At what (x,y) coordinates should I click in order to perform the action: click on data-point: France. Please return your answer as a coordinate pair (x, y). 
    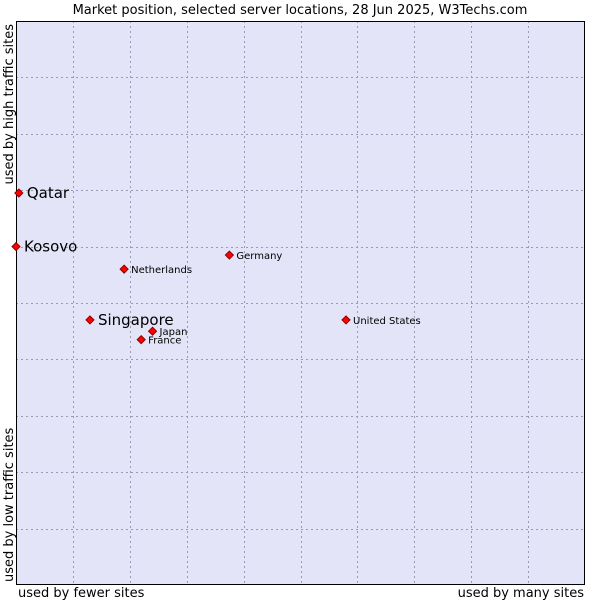
    Looking at the image, I should click on (158, 340).